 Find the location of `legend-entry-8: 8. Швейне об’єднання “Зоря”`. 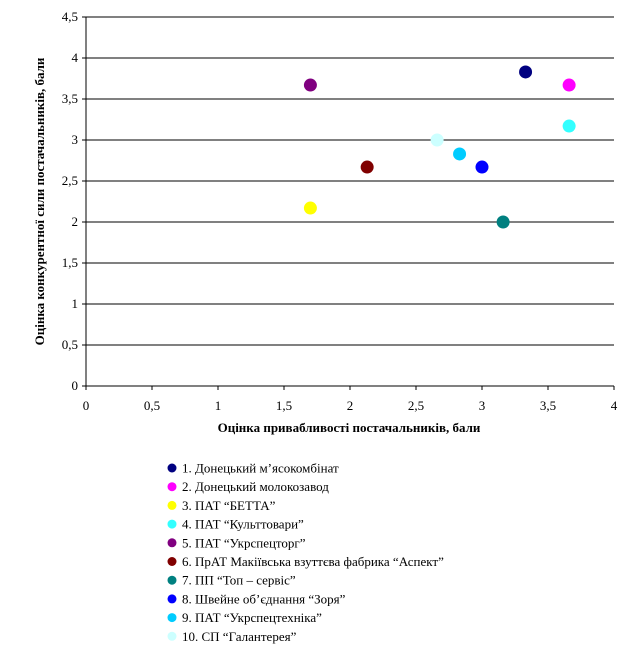

legend-entry-8: 8. Швейне об’єднання “Зоря” is located at coordinates (264, 598).